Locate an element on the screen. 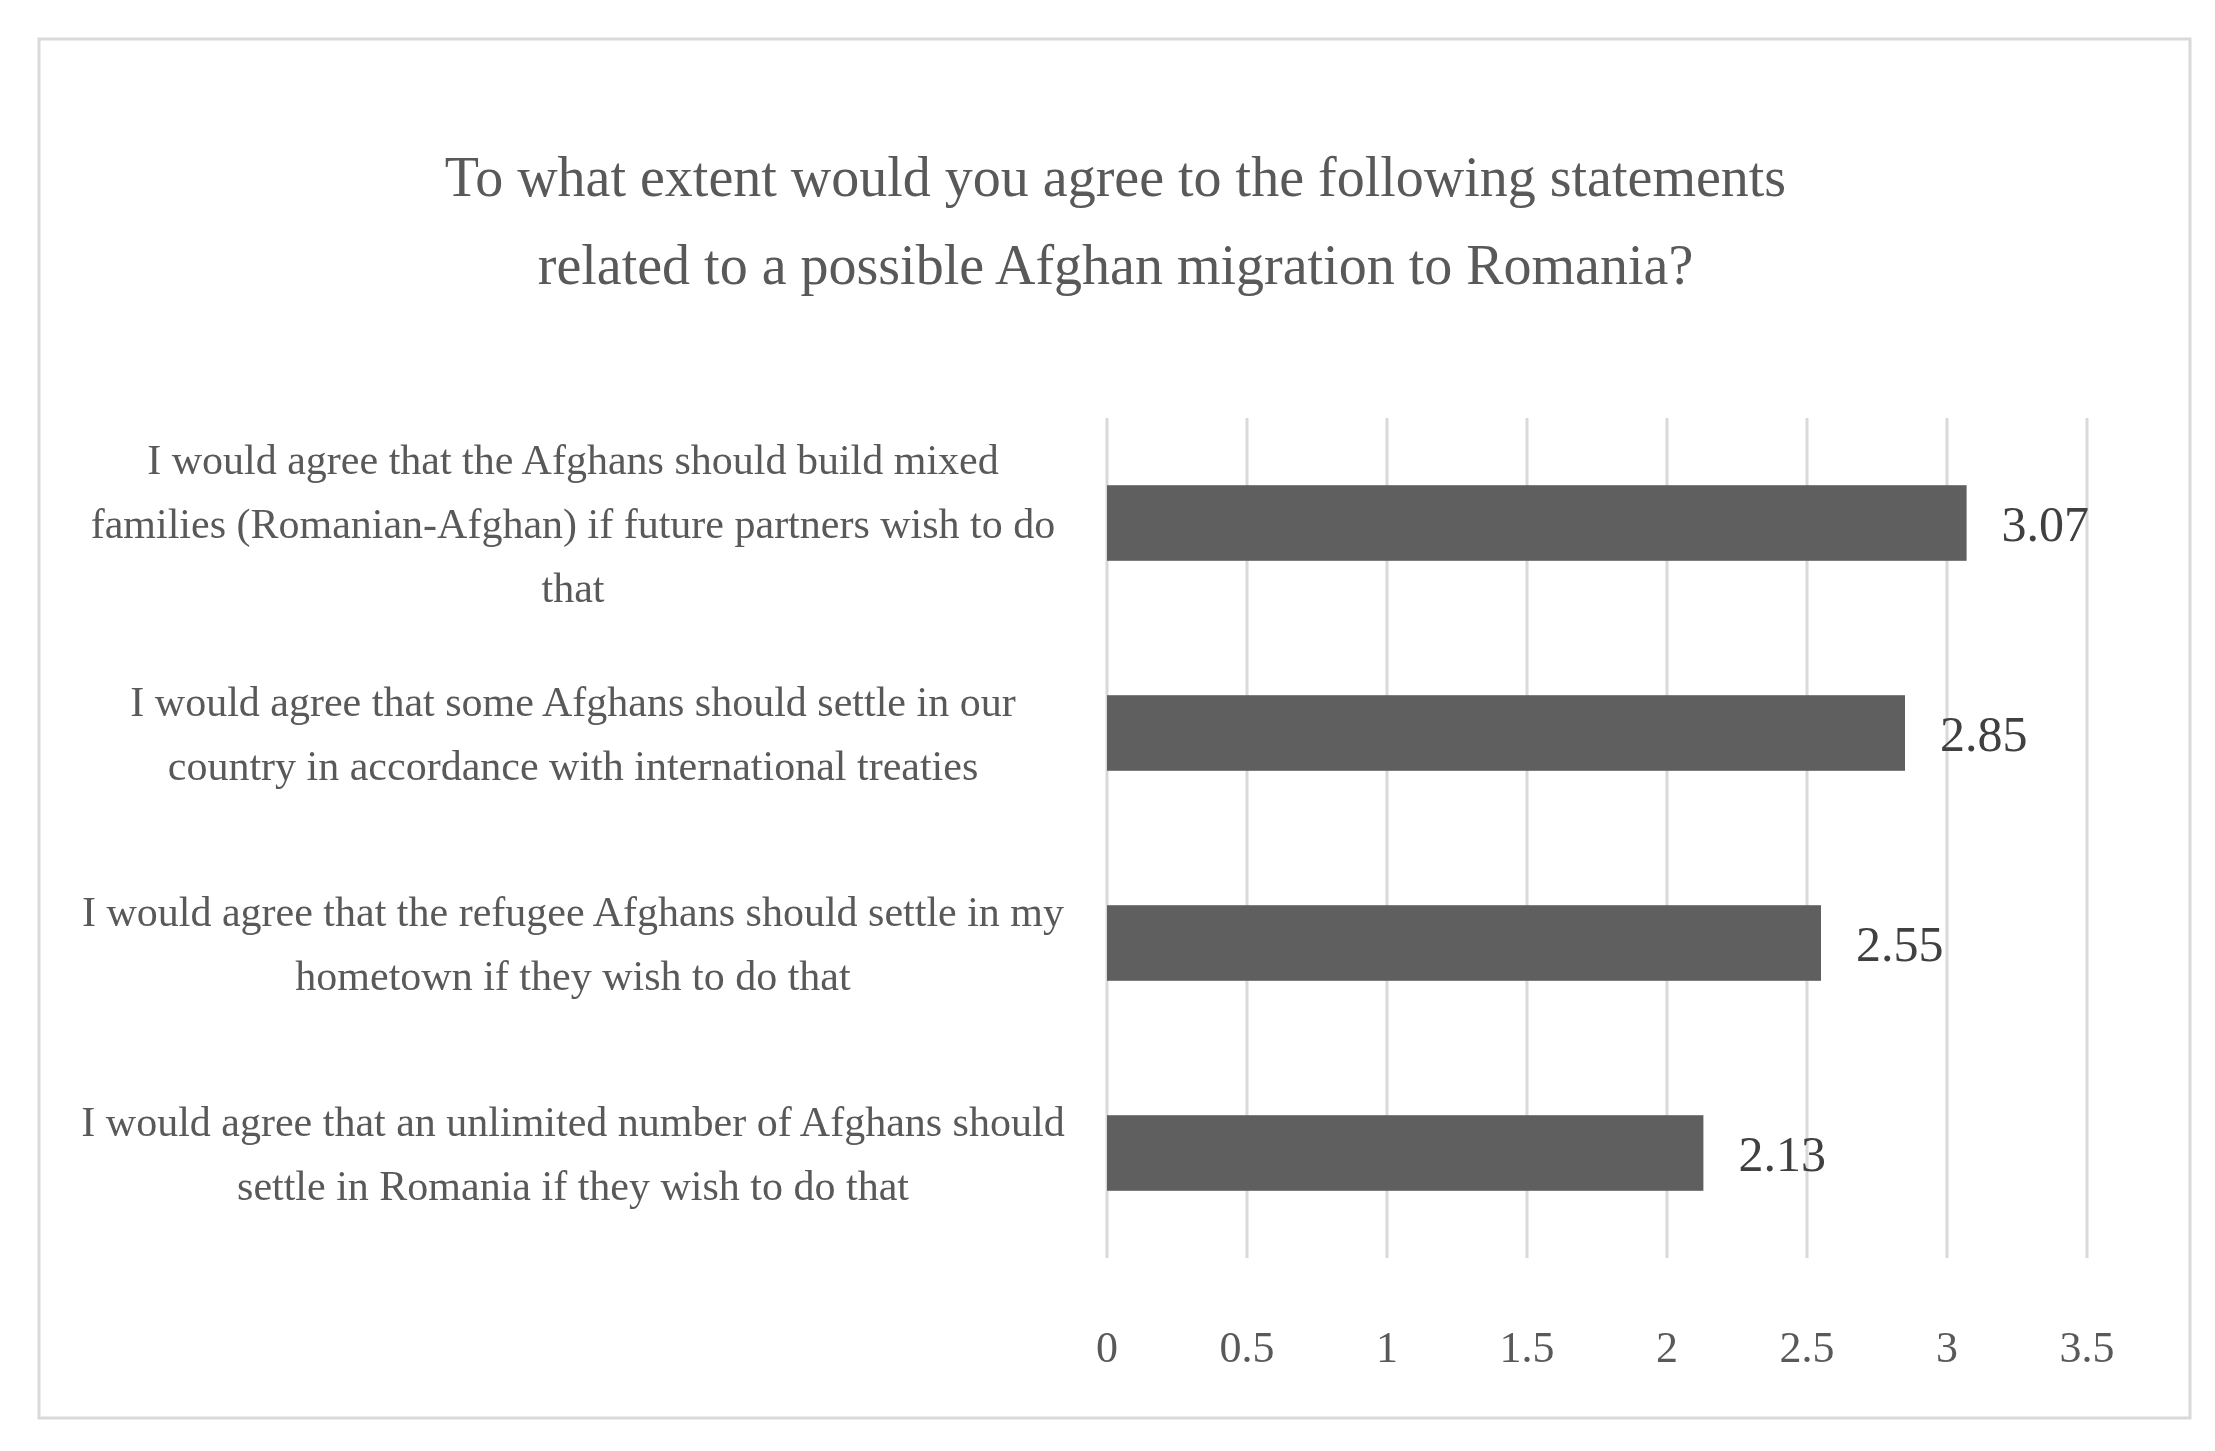  data-label: 2.55 is located at coordinates (1900, 943).